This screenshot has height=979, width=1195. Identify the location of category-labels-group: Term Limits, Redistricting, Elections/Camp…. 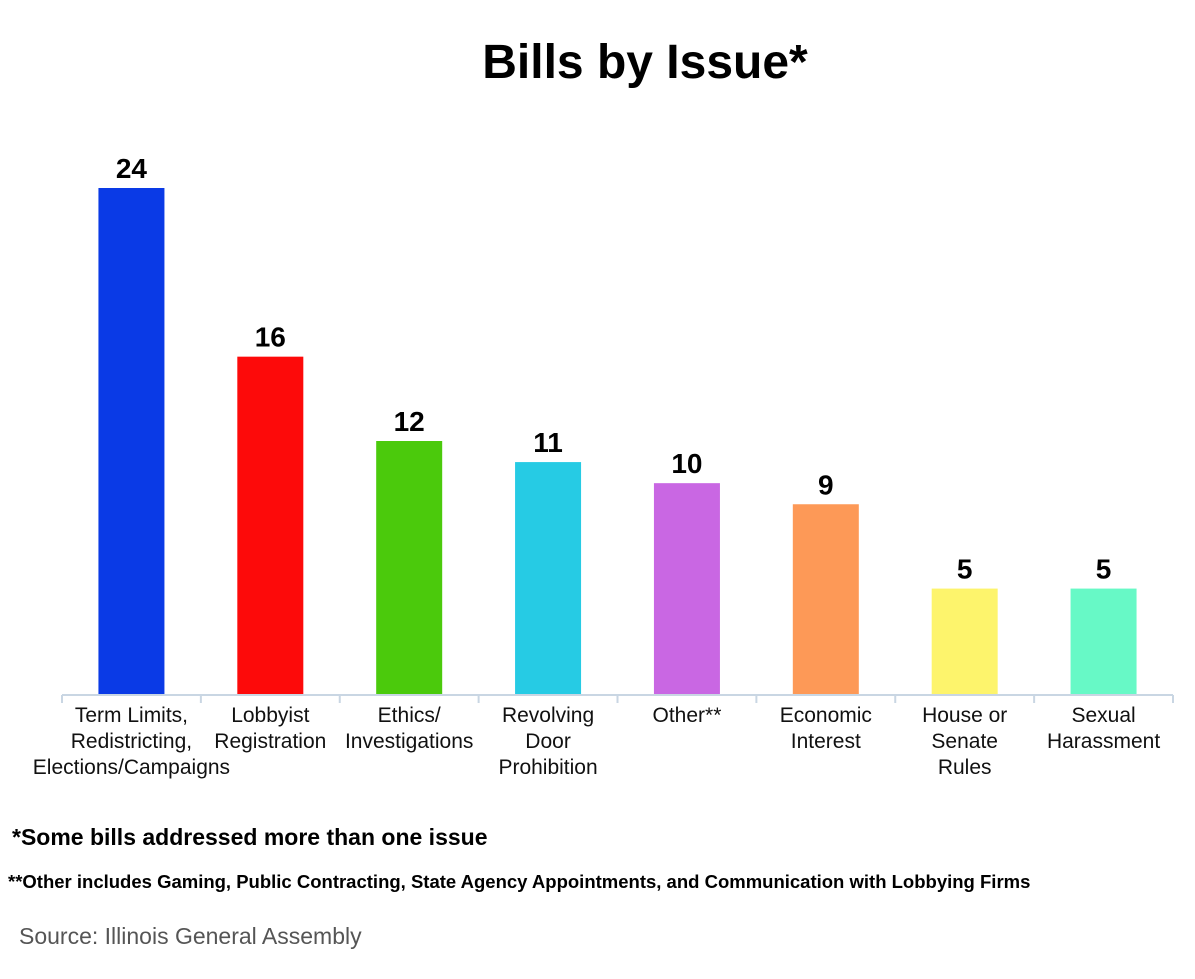
(597, 741).